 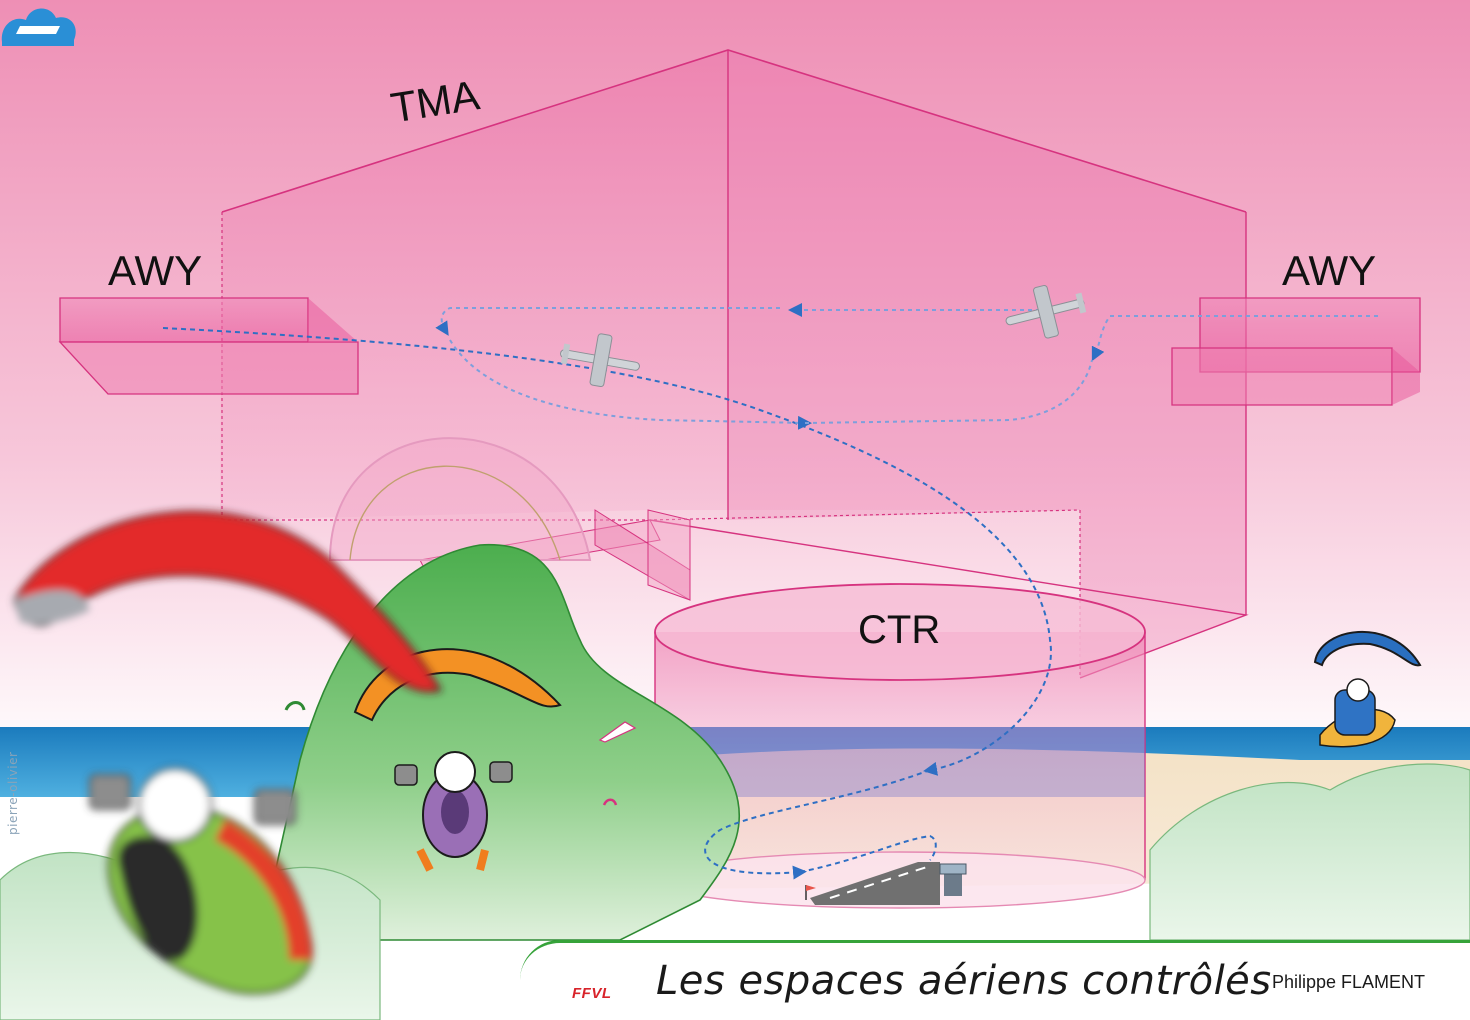 What do you see at coordinates (592, 993) in the screenshot?
I see `ffvl-logo-text: FFVL` at bounding box center [592, 993].